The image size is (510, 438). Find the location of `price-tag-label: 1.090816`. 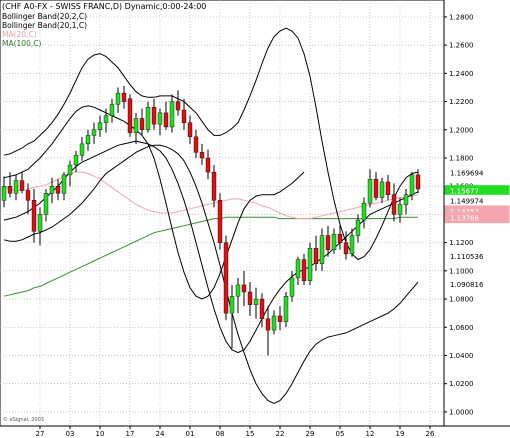

price-tag-label: 1.090816 is located at coordinates (467, 285).